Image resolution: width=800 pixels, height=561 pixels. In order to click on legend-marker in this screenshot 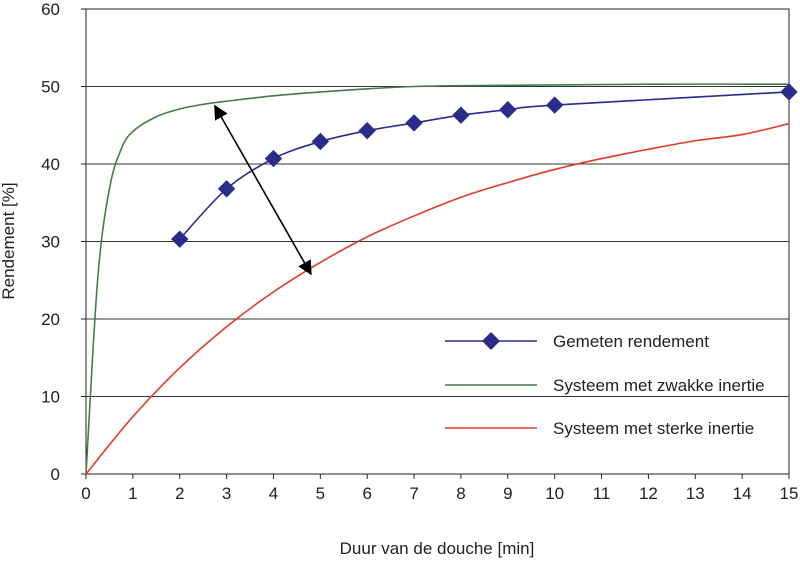, I will do `click(491, 341)`.